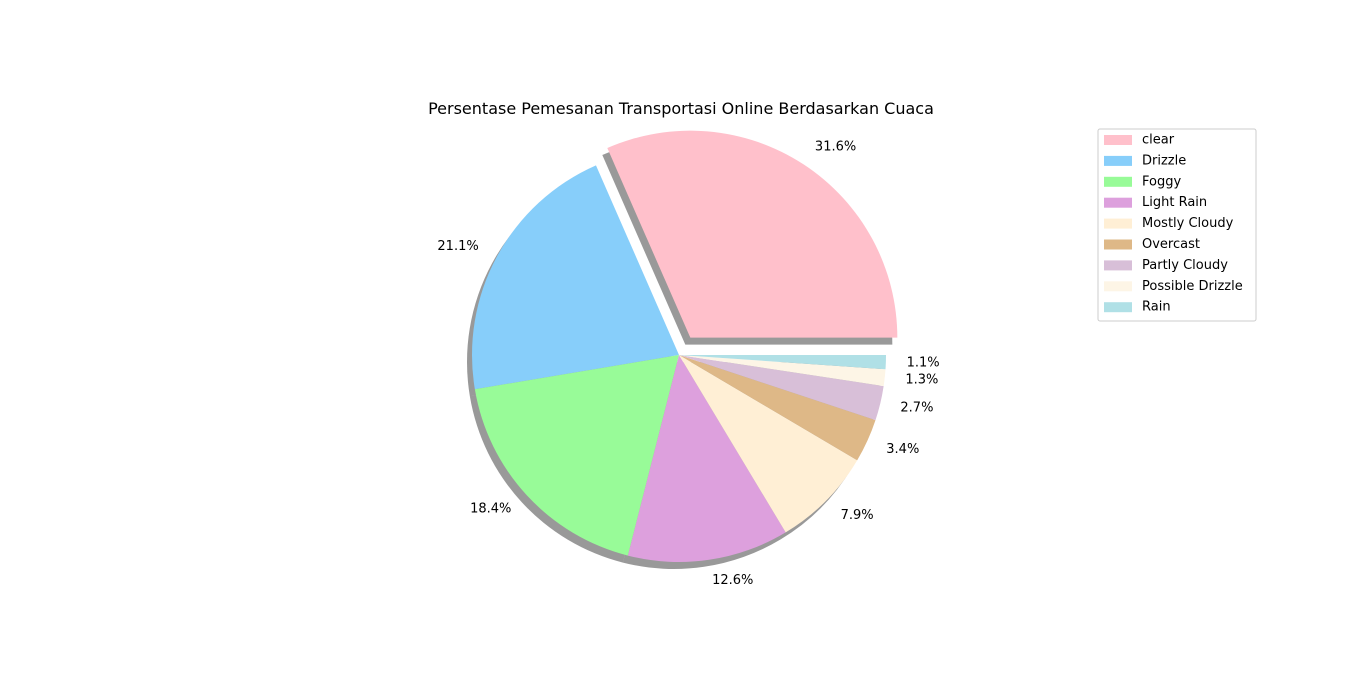 The width and height of the screenshot is (1362, 692). What do you see at coordinates (1192, 286) in the screenshot?
I see `legend-label-possible-drizzle: Possible Drizzle` at bounding box center [1192, 286].